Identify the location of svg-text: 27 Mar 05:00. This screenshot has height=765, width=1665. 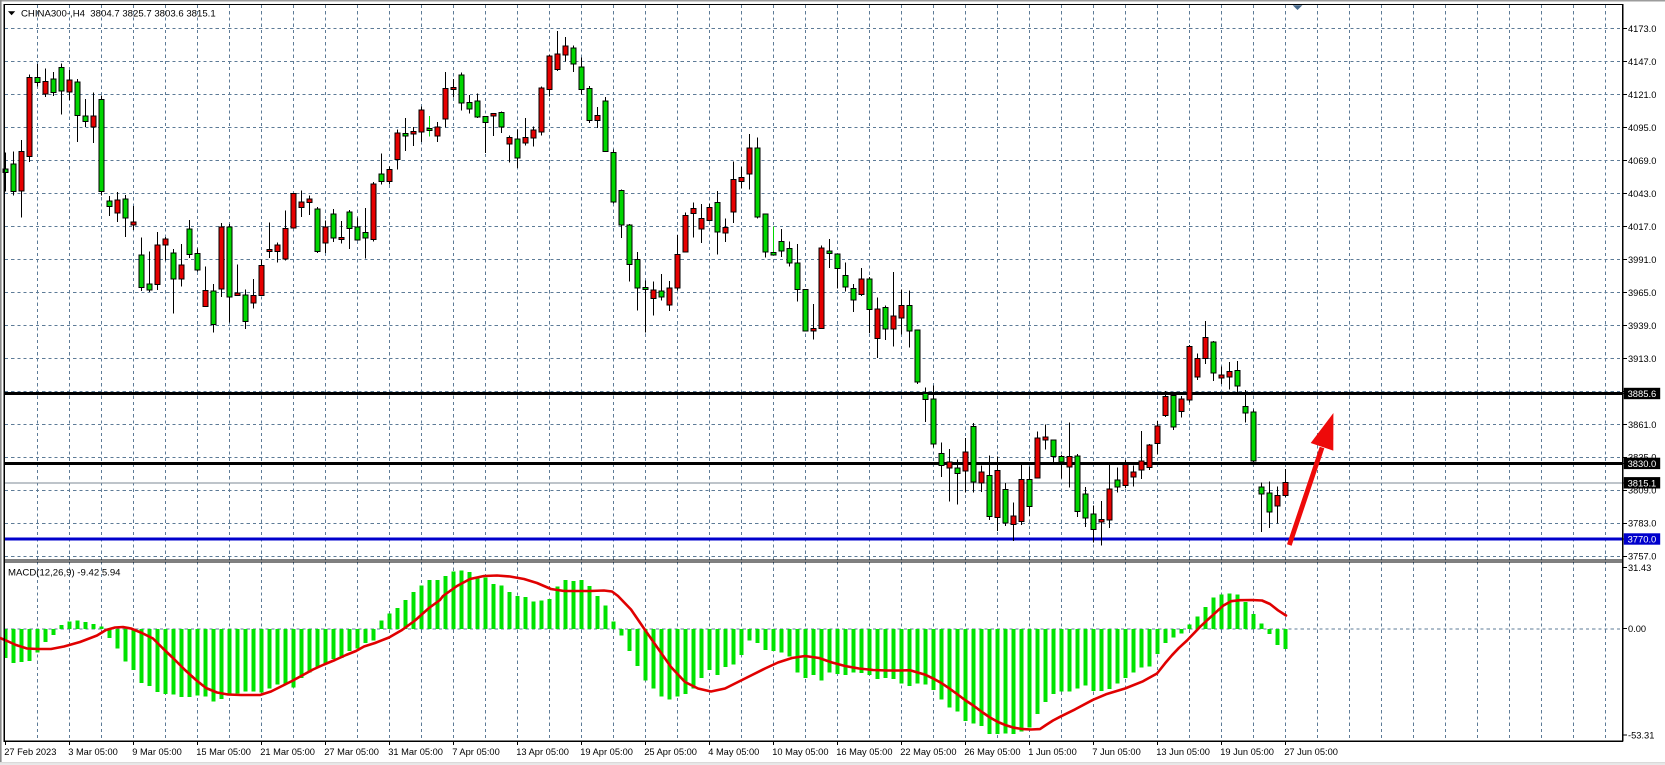
(351, 752).